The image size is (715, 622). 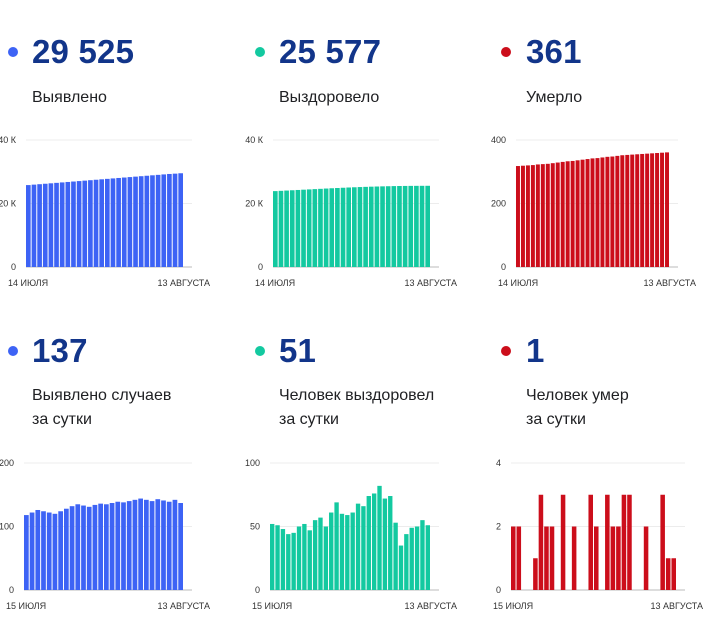 I want to click on recovered-daily-label-line2: за сутки, so click(x=309, y=419).